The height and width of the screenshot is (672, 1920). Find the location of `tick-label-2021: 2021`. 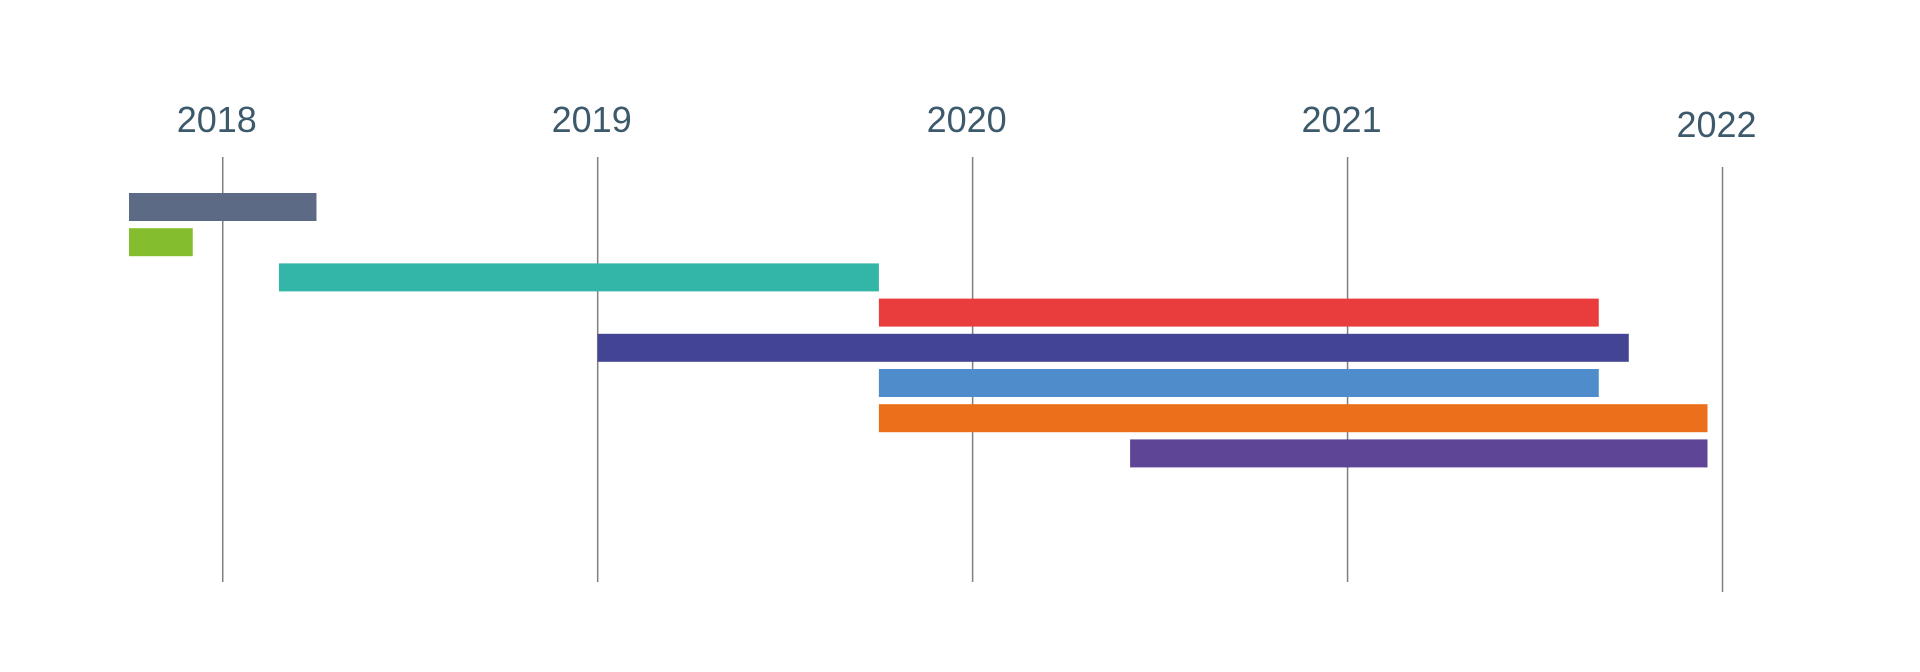

tick-label-2021: 2021 is located at coordinates (1342, 119).